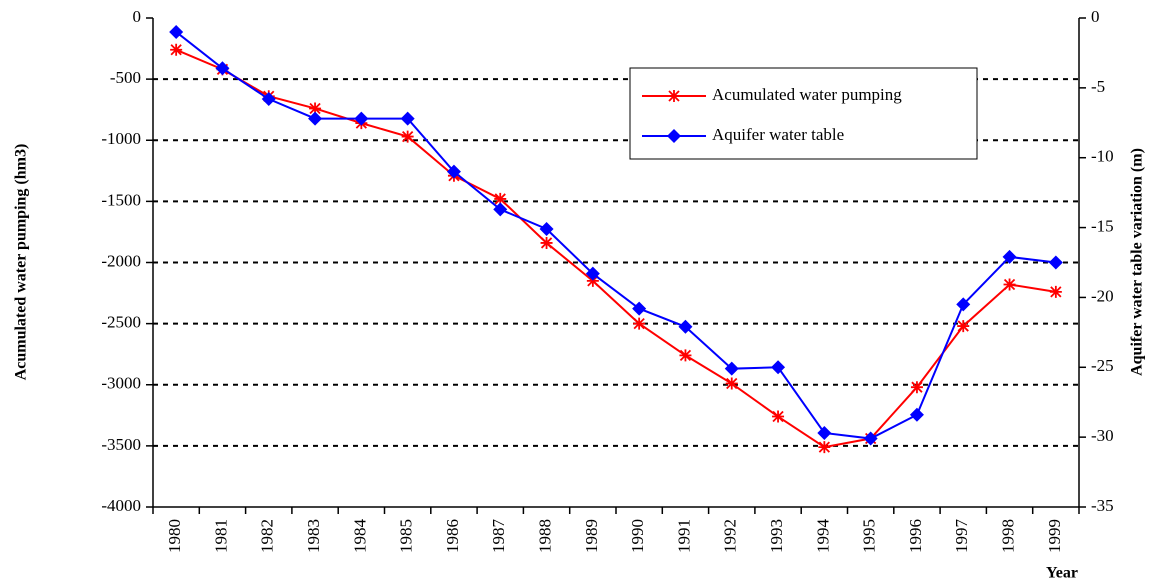 The height and width of the screenshot is (583, 1154). I want to click on y-tick-label: -4000, so click(121, 505).